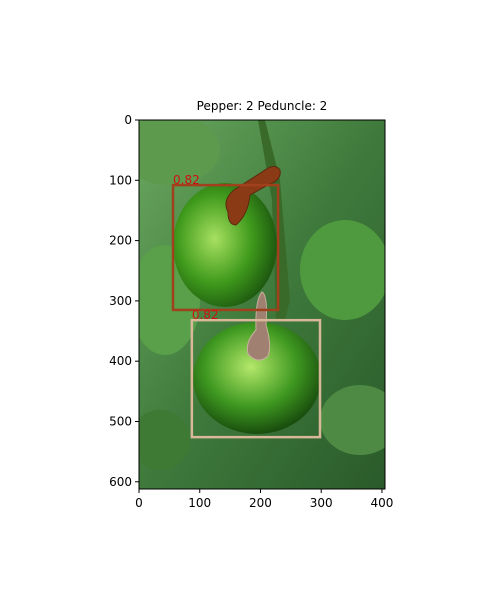 The height and width of the screenshot is (613, 495). What do you see at coordinates (382, 503) in the screenshot?
I see `x-tick-label: 400` at bounding box center [382, 503].